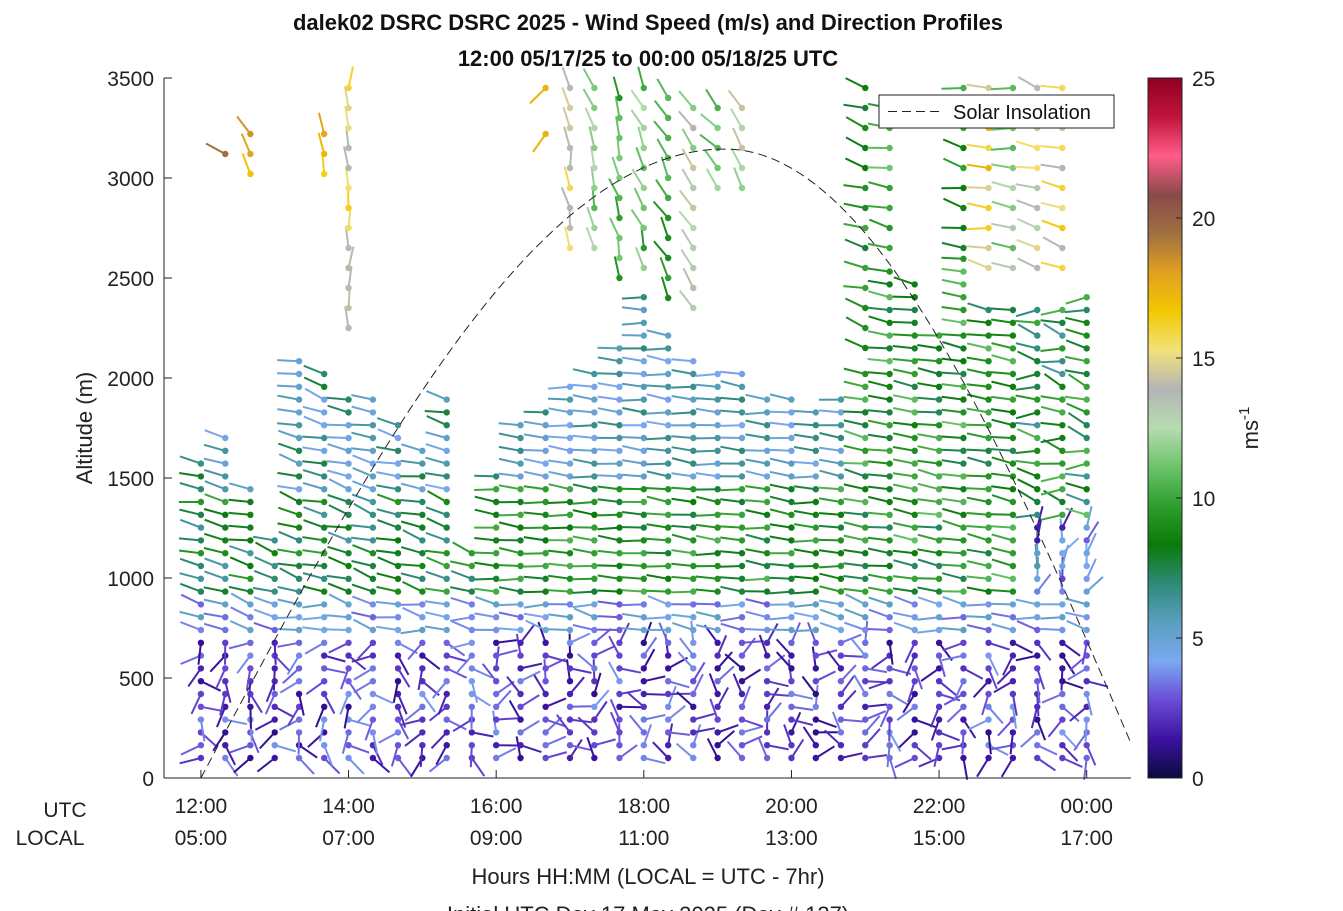 The height and width of the screenshot is (911, 1343). I want to click on x-tick-label-utc: 12:00, so click(201, 806).